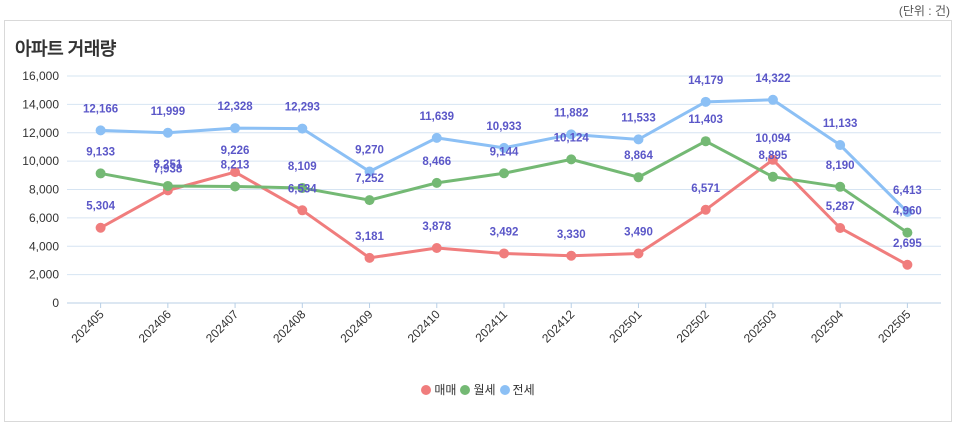 Image resolution: width=956 pixels, height=427 pixels. Describe the element at coordinates (100, 109) in the screenshot. I see `data-label-전세: 12,166` at that location.